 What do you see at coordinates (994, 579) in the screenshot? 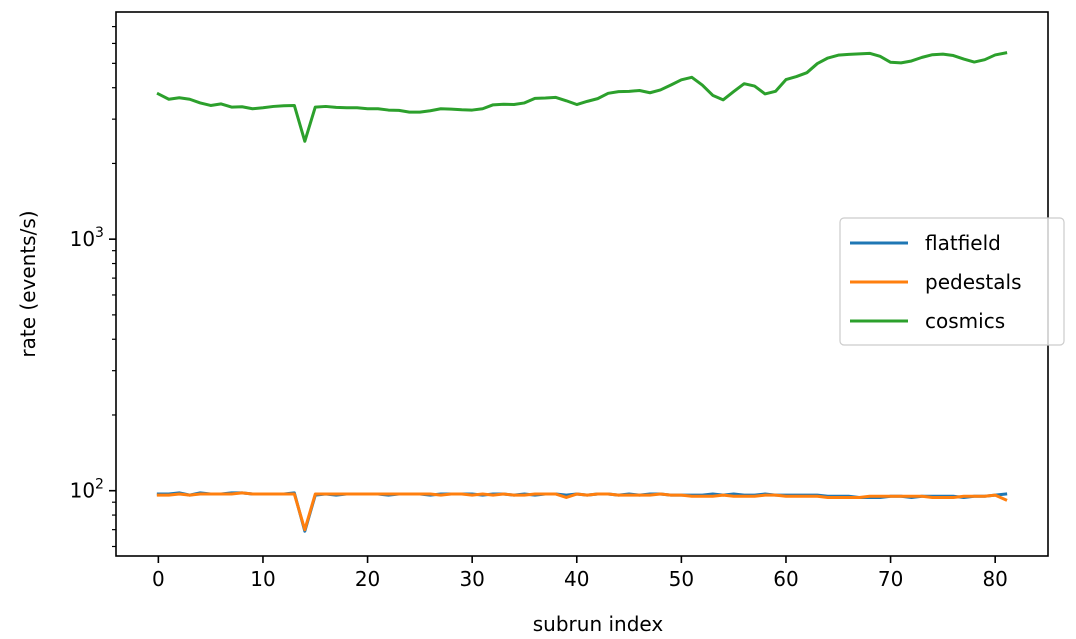
I see `x-tick-label: 80` at bounding box center [994, 579].